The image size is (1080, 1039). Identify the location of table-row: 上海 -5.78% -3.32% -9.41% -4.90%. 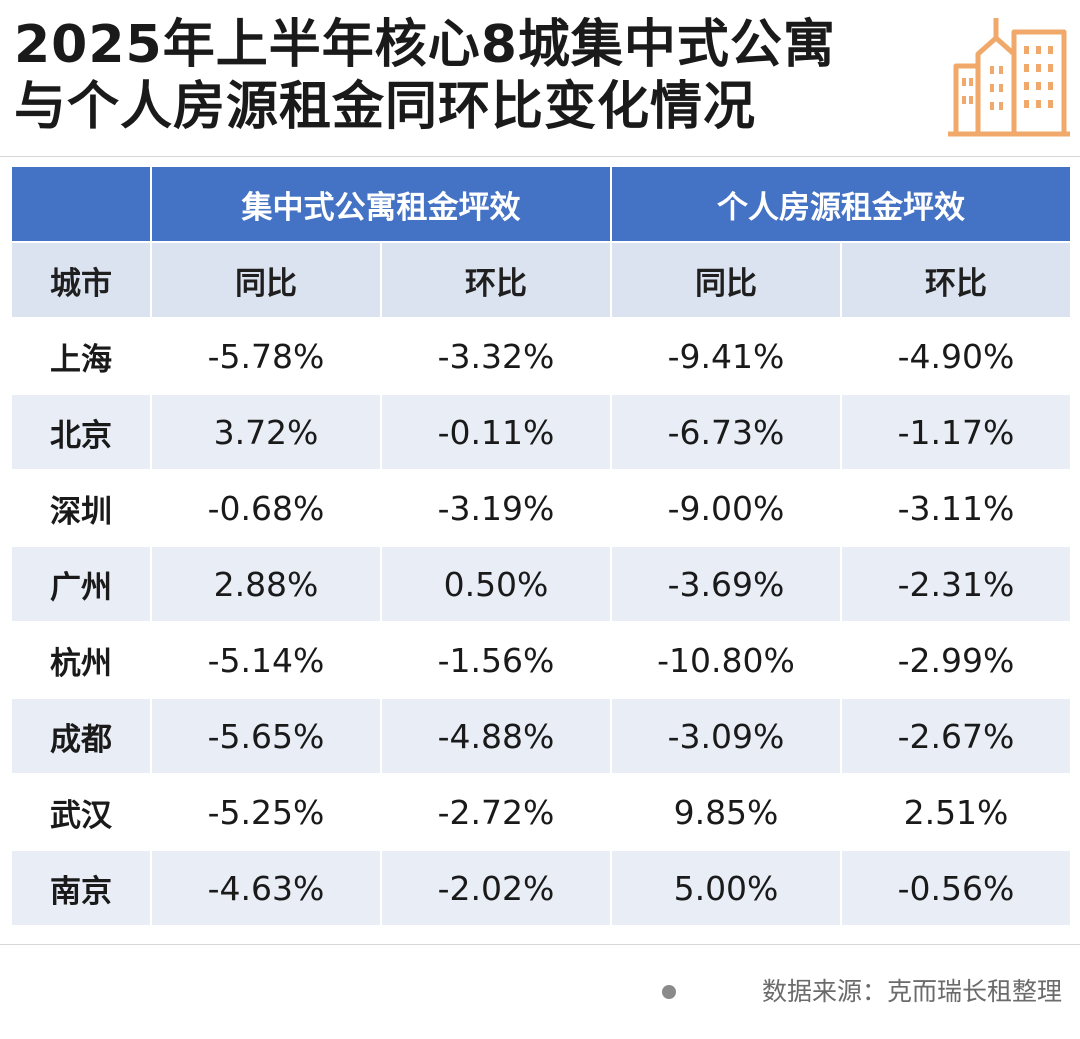
(541, 356).